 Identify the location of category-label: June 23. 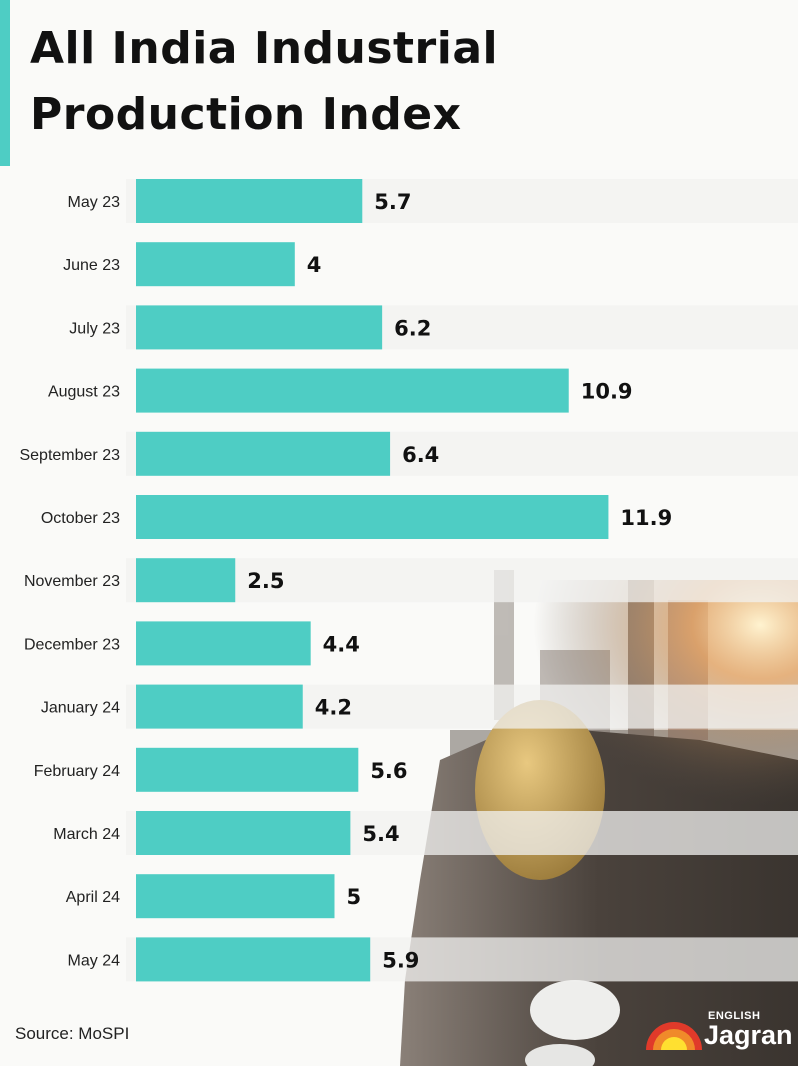
(91, 265).